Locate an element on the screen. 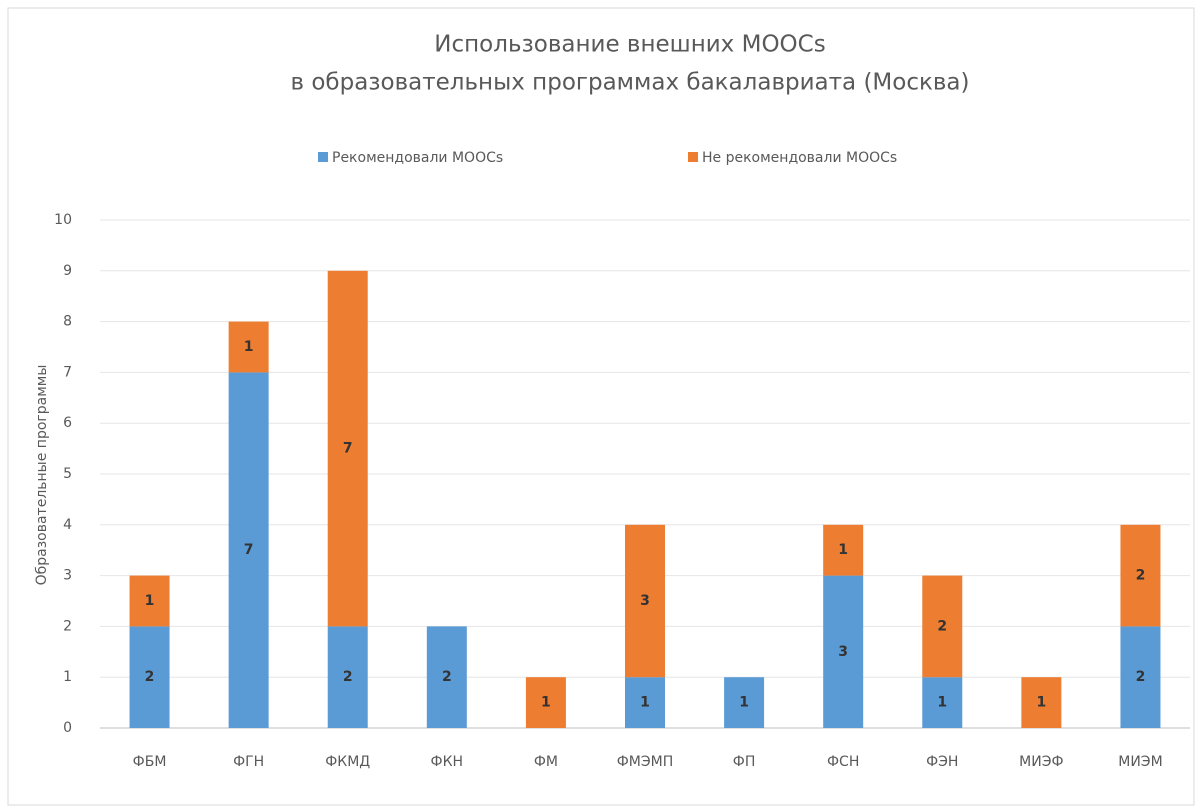  legend-label: Не рекомендовали MOOCs is located at coordinates (799, 158).